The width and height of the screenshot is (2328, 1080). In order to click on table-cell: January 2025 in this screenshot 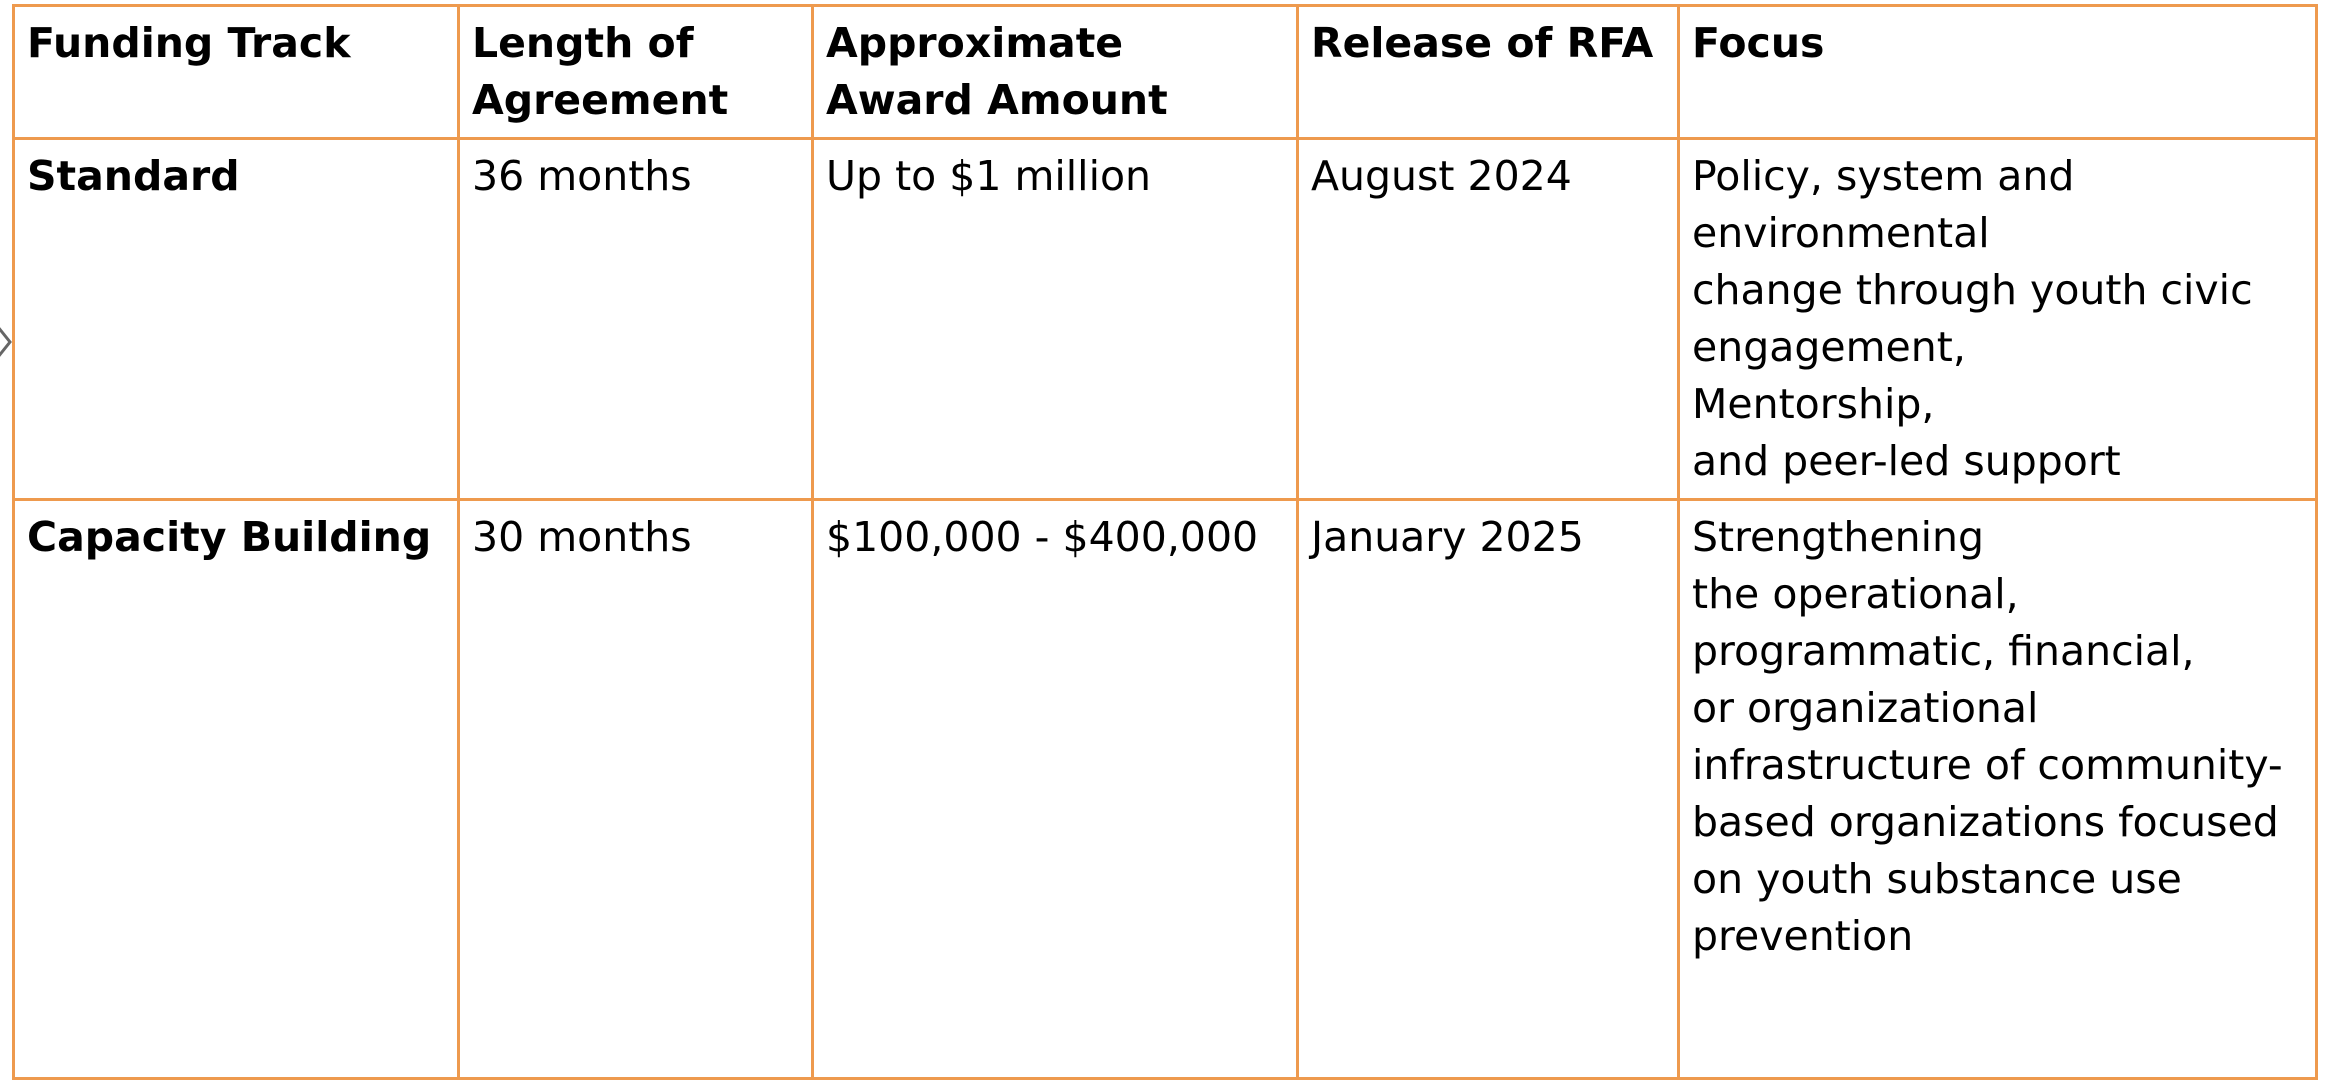, I will do `click(1488, 789)`.